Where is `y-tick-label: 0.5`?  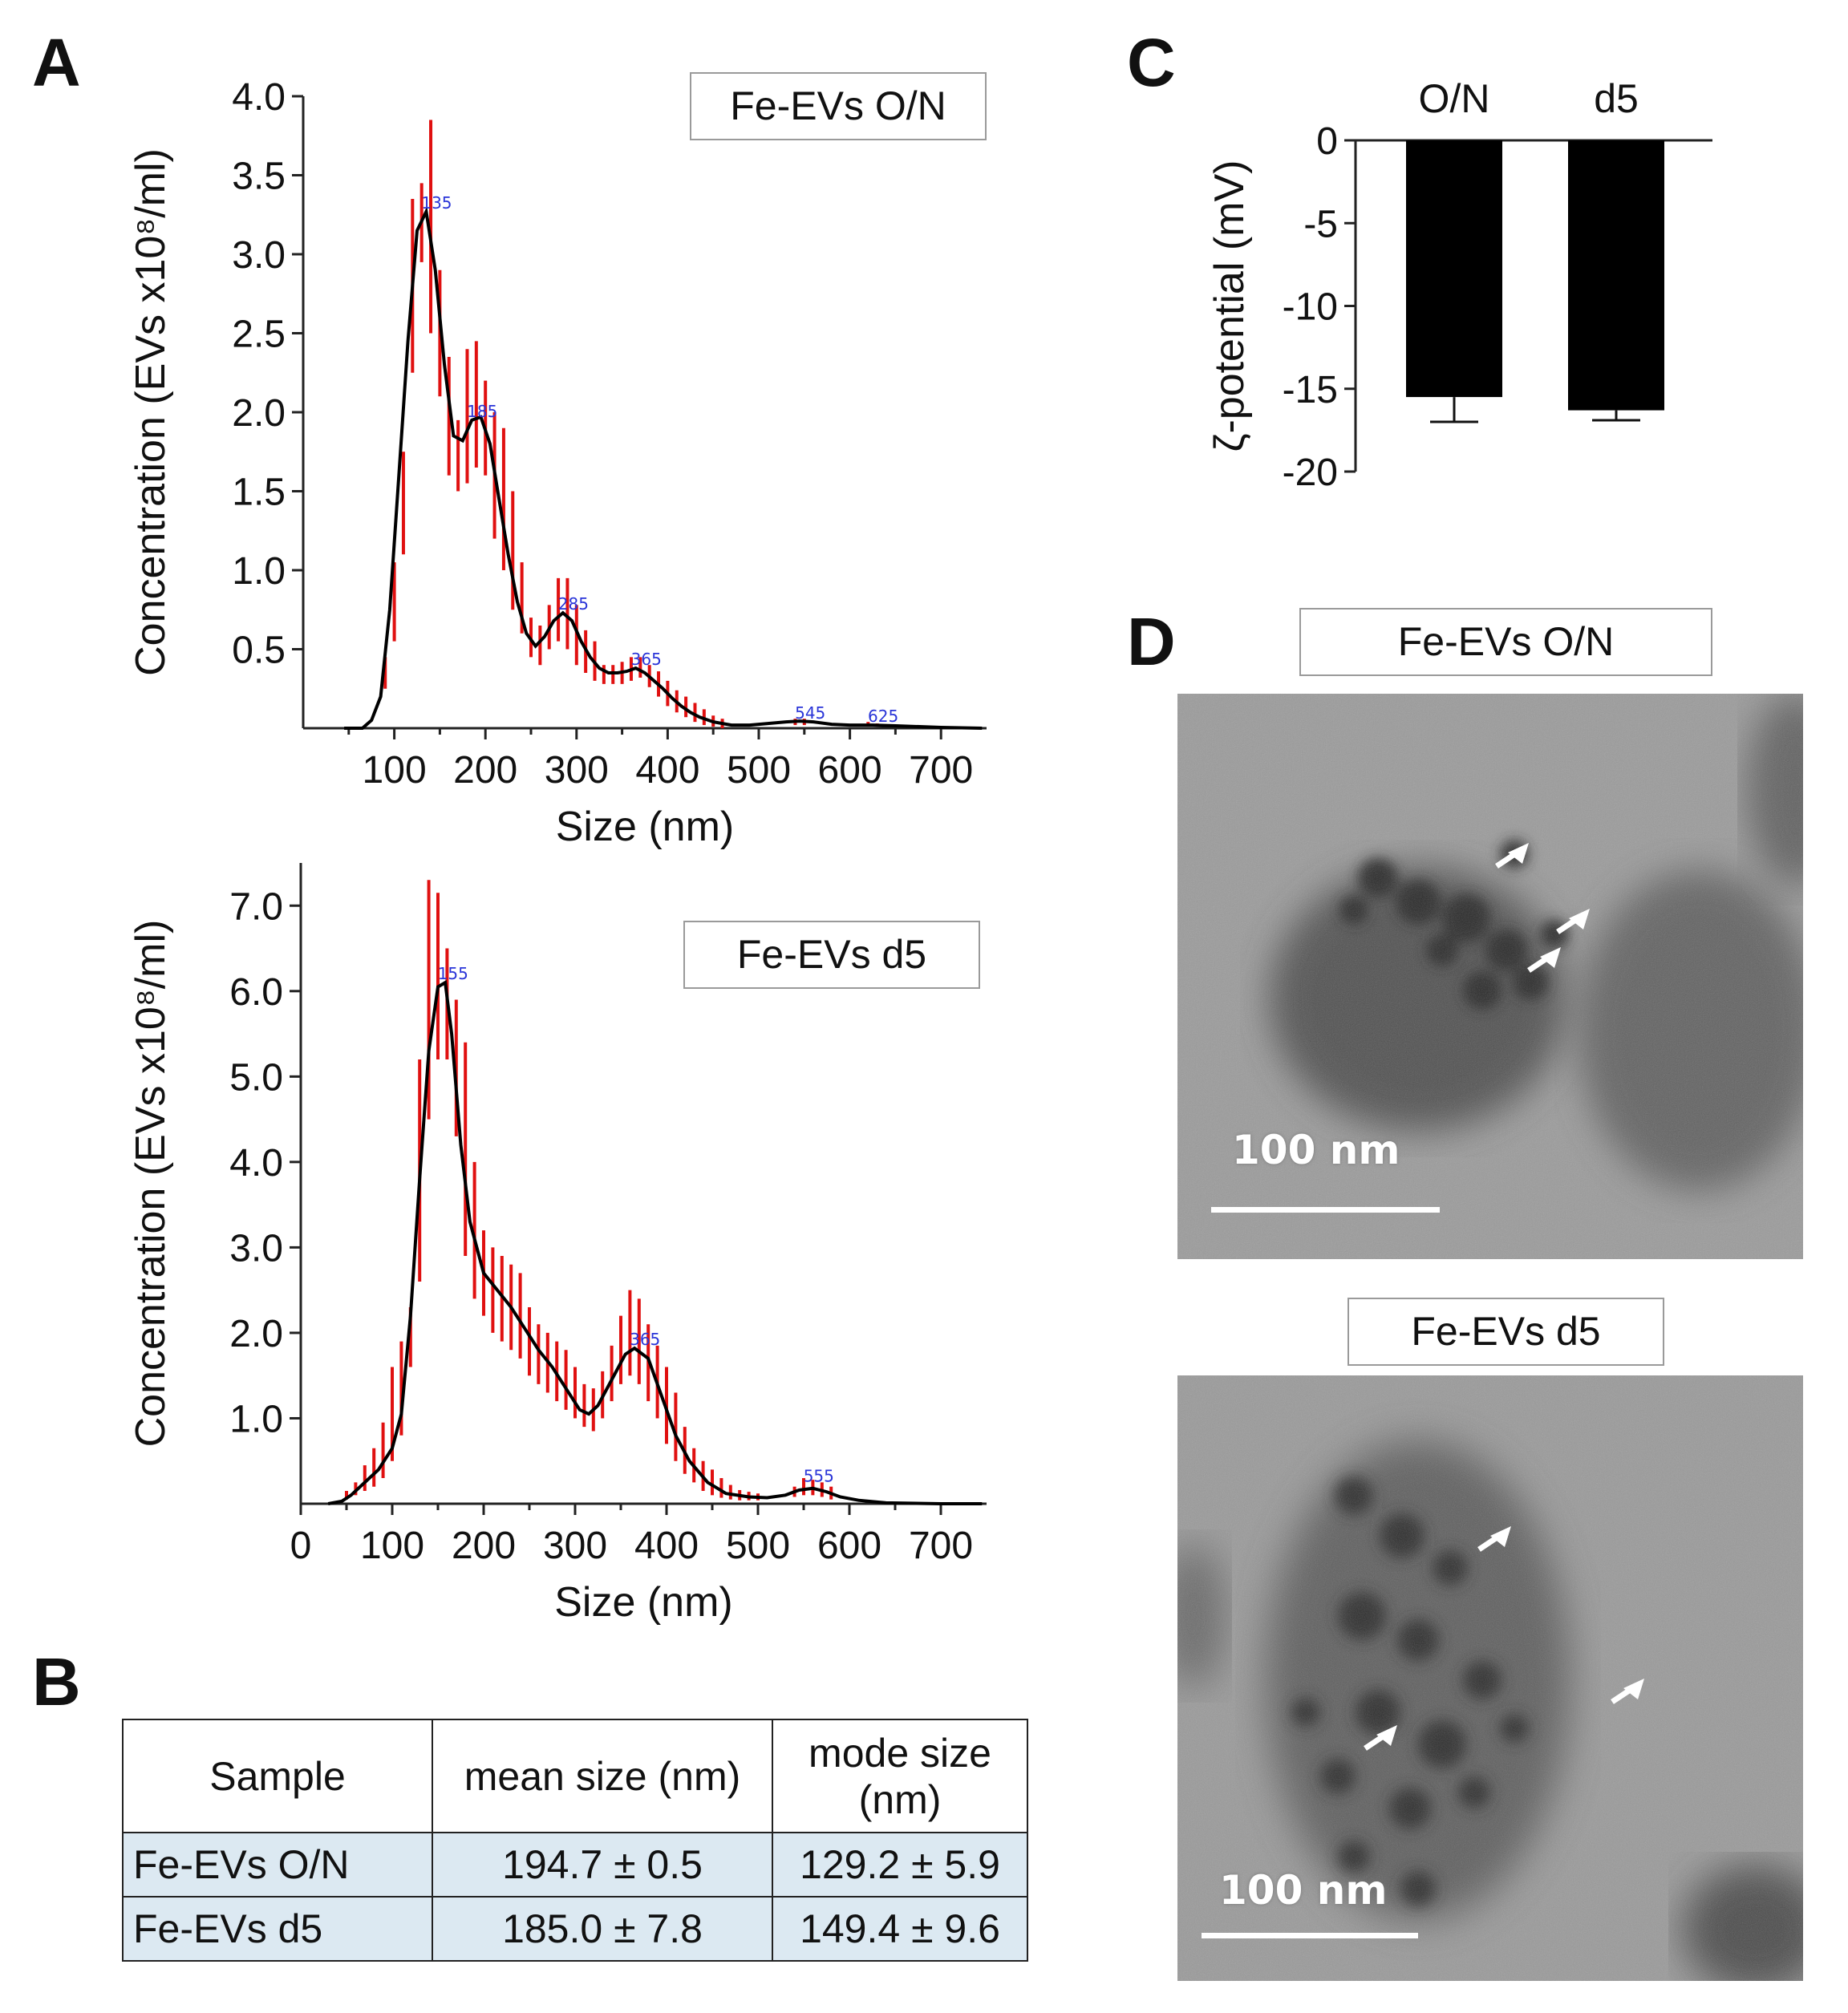
y-tick-label: 0.5 is located at coordinates (259, 651).